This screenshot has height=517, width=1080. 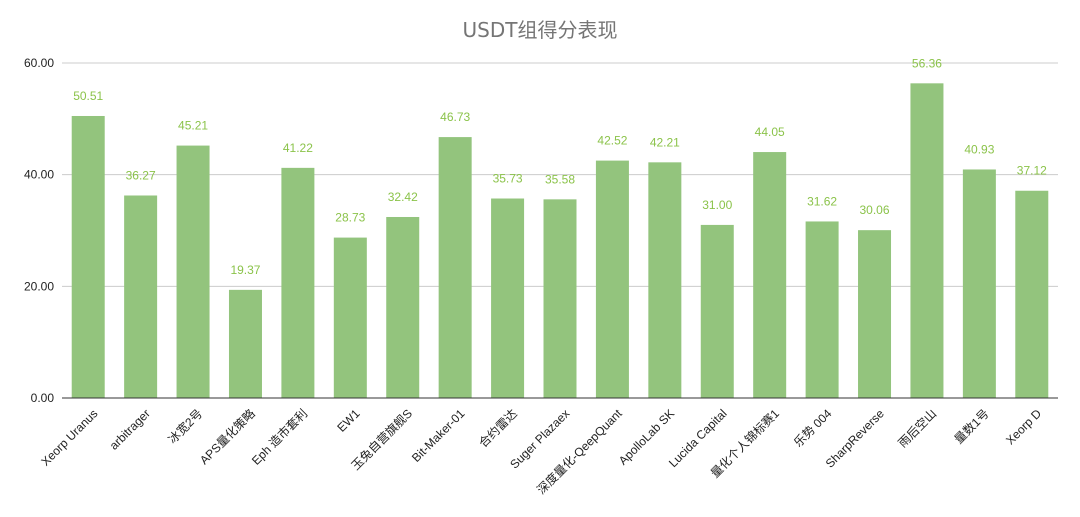 I want to click on x-tick-label: 深度量化-QeepQuant, so click(x=580, y=451).